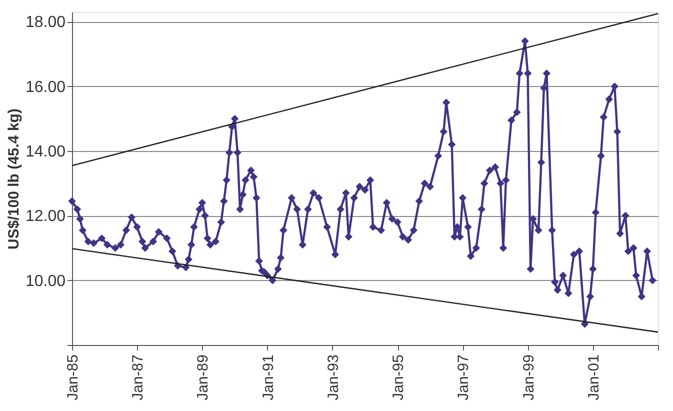 The height and width of the screenshot is (411, 673). I want to click on x-tick-label: Jan-85, so click(73, 377).